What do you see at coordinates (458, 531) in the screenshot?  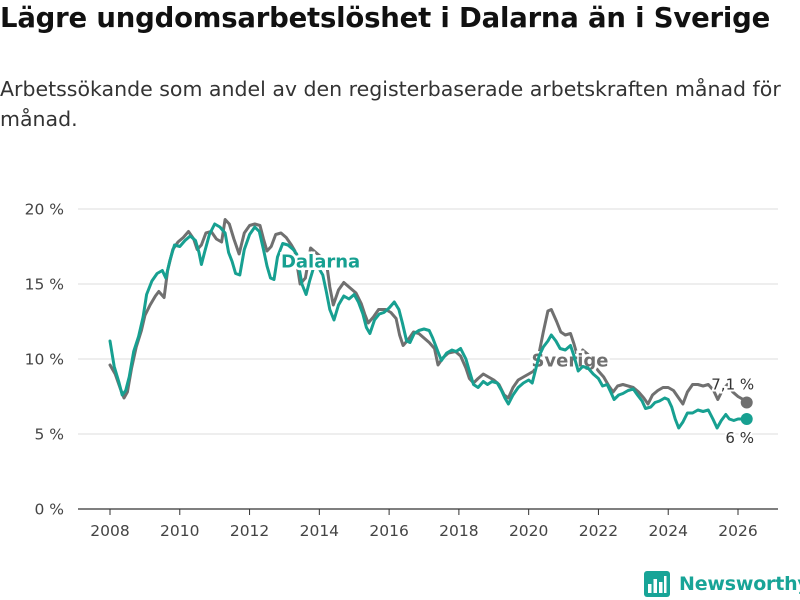 I see `x-tick-label: 2018` at bounding box center [458, 531].